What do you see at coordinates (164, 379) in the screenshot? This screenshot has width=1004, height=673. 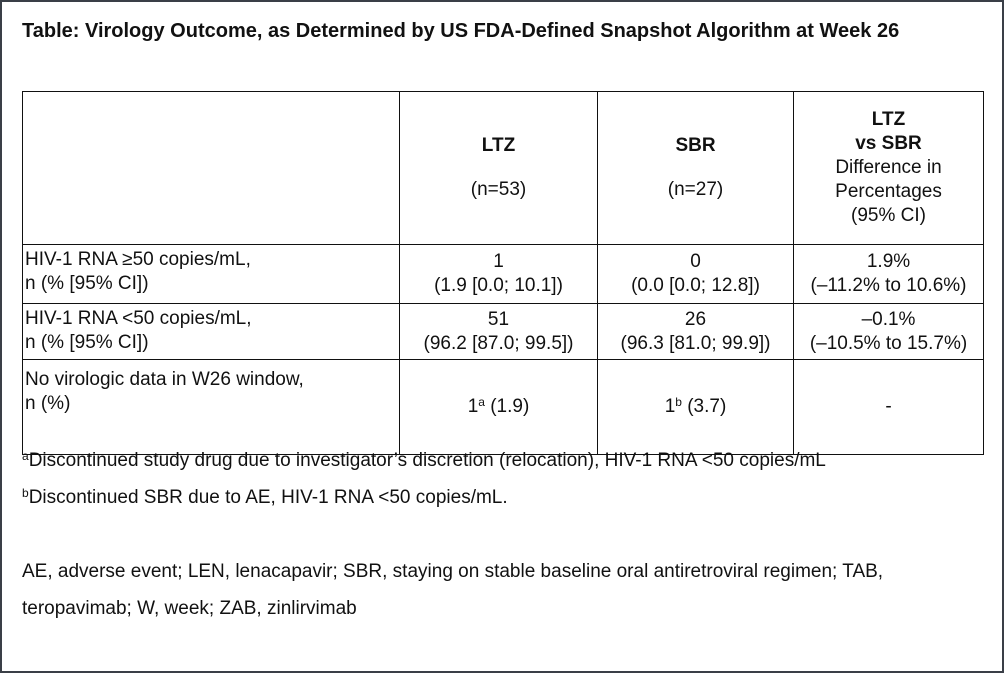 I see `label-line: No virologic data in W26 window,` at bounding box center [164, 379].